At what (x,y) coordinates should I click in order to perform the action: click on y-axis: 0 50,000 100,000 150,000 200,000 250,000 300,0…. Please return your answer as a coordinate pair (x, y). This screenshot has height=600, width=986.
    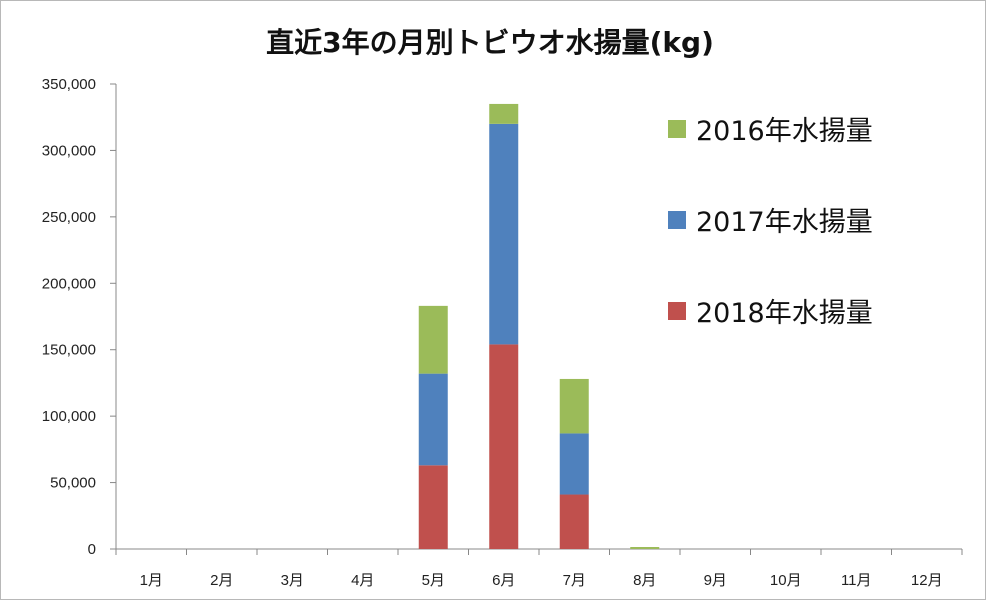
    Looking at the image, I should click on (79, 317).